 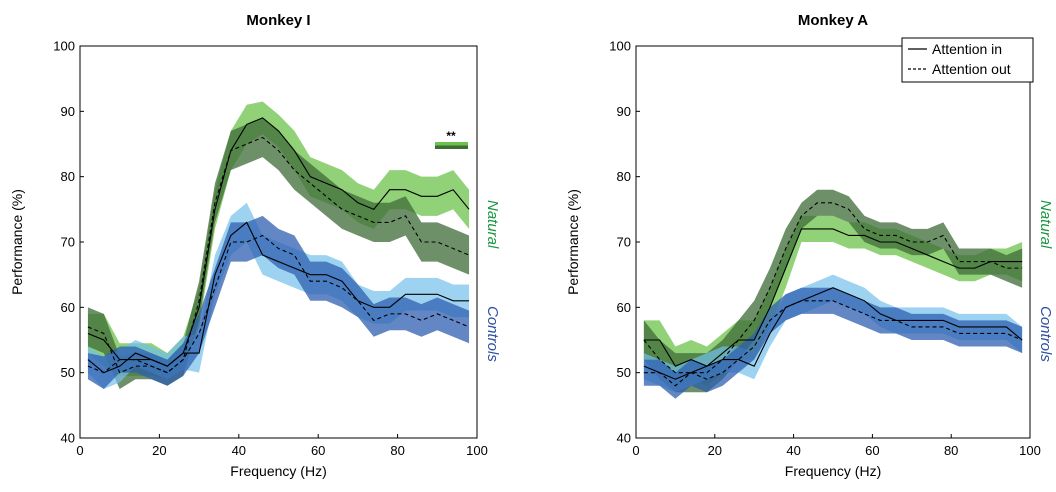 What do you see at coordinates (967, 49) in the screenshot?
I see `legend-label: Attention in` at bounding box center [967, 49].